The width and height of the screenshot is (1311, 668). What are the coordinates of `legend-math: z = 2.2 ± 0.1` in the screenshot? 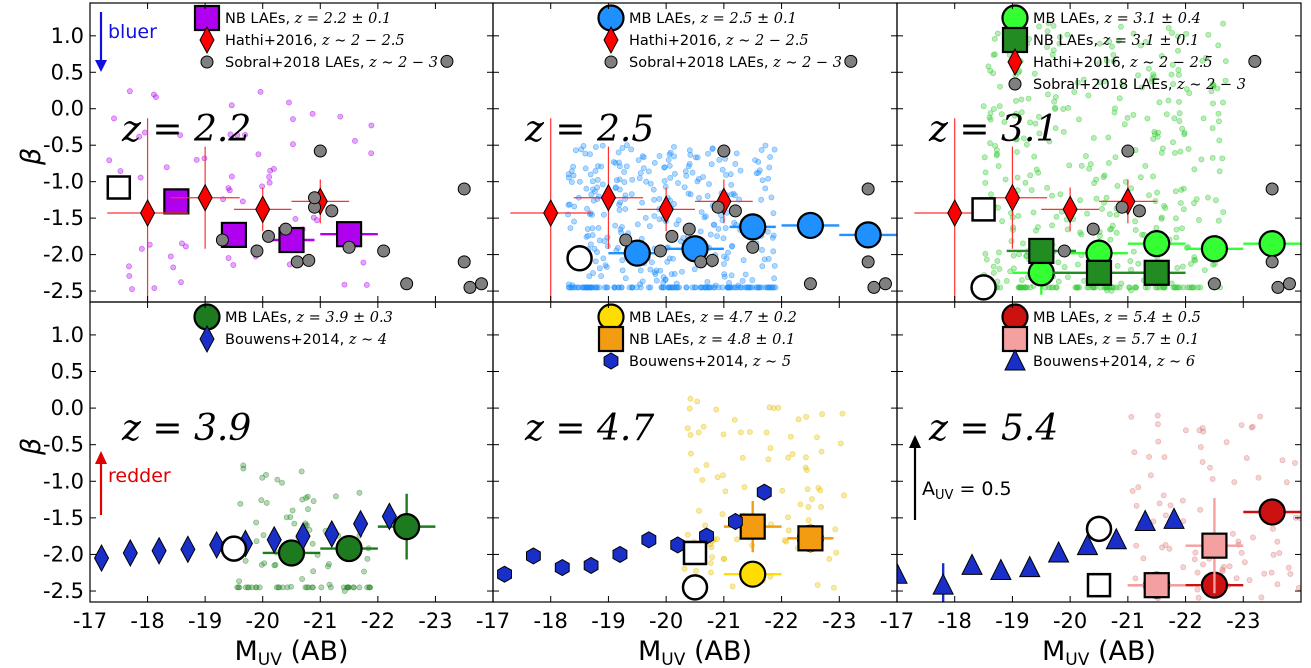 It's located at (343, 19).